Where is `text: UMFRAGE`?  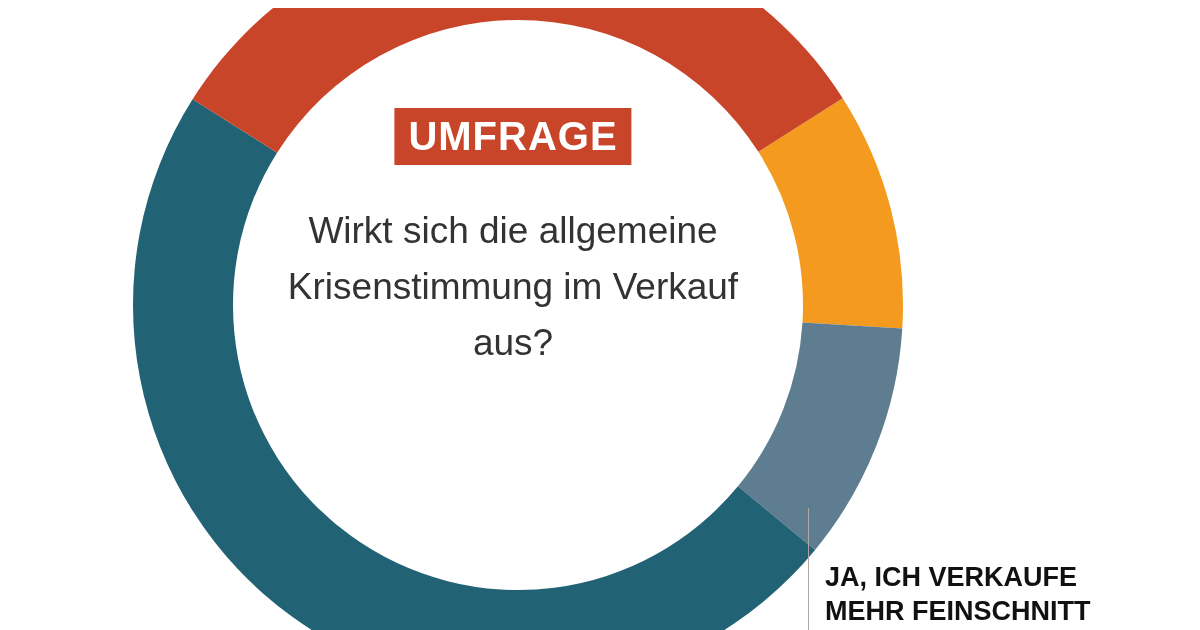
text: UMFRAGE is located at coordinates (513, 136).